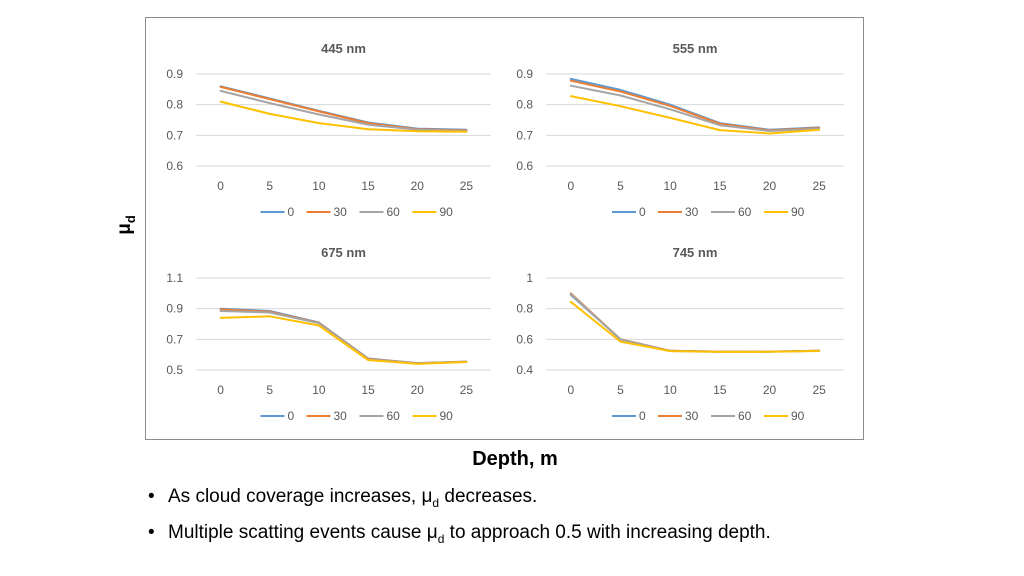  Describe the element at coordinates (174, 370) in the screenshot. I see `y-tick-label: 0.5` at that location.